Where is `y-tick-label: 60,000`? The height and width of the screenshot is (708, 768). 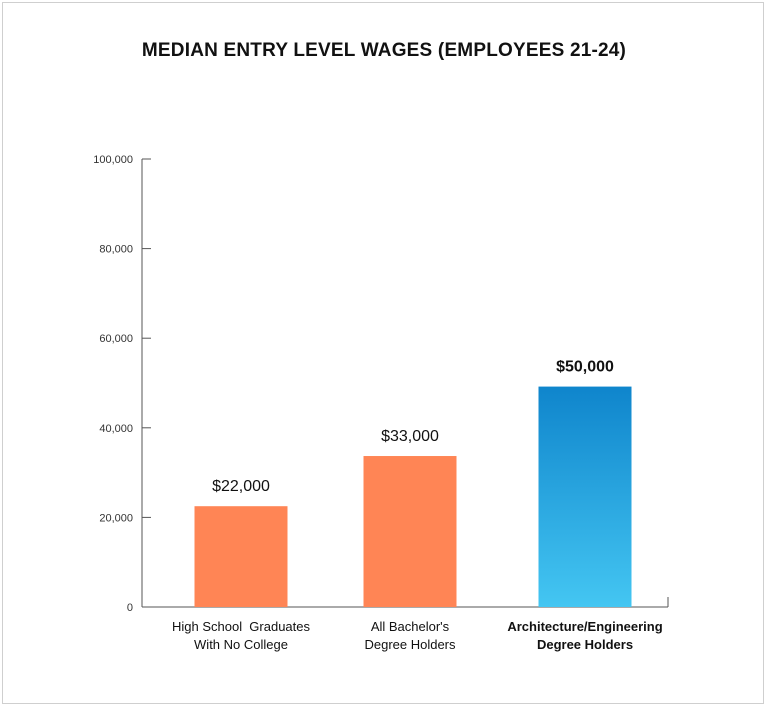
y-tick-label: 60,000 is located at coordinates (116, 339).